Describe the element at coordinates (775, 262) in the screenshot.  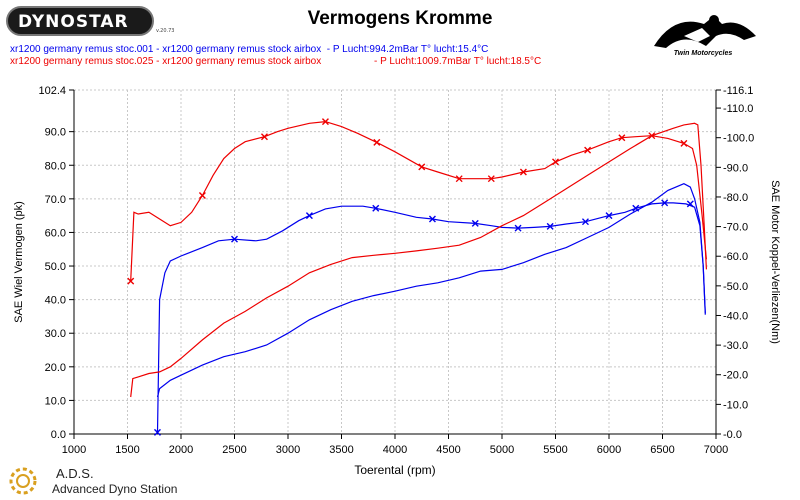
I see `y-right-axis-title: SAE Motor Koppel-Verliezen(Nm)` at that location.